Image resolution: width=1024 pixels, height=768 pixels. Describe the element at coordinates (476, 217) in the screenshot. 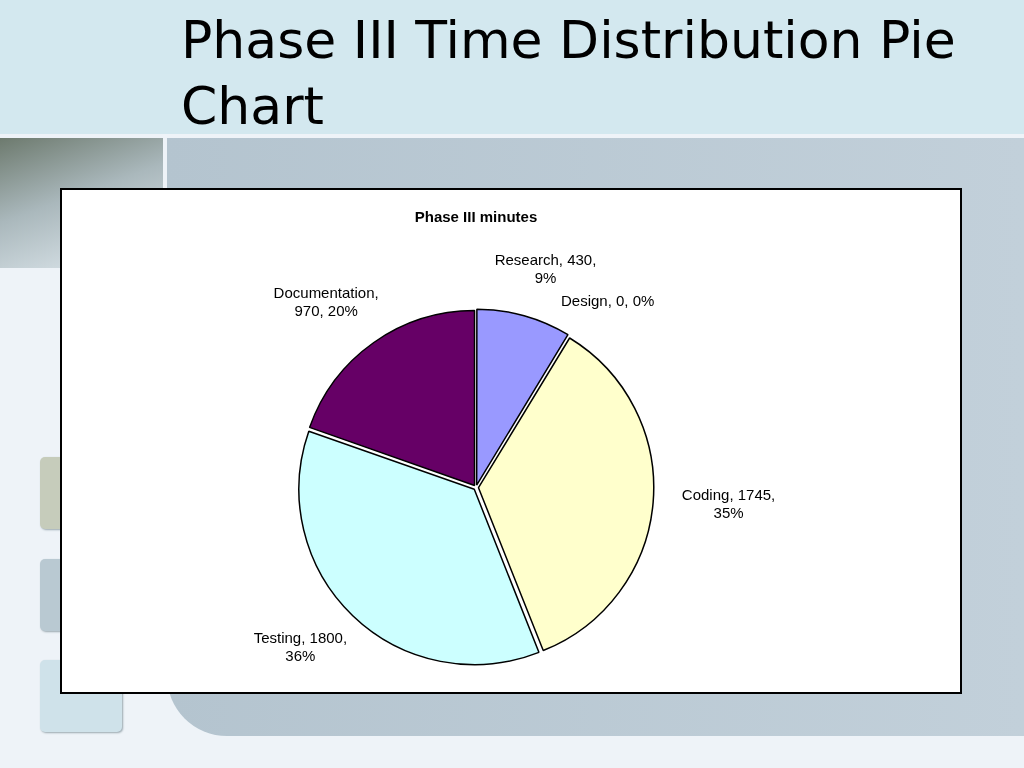

I see `chart-subtitle: Phase III minutes` at that location.